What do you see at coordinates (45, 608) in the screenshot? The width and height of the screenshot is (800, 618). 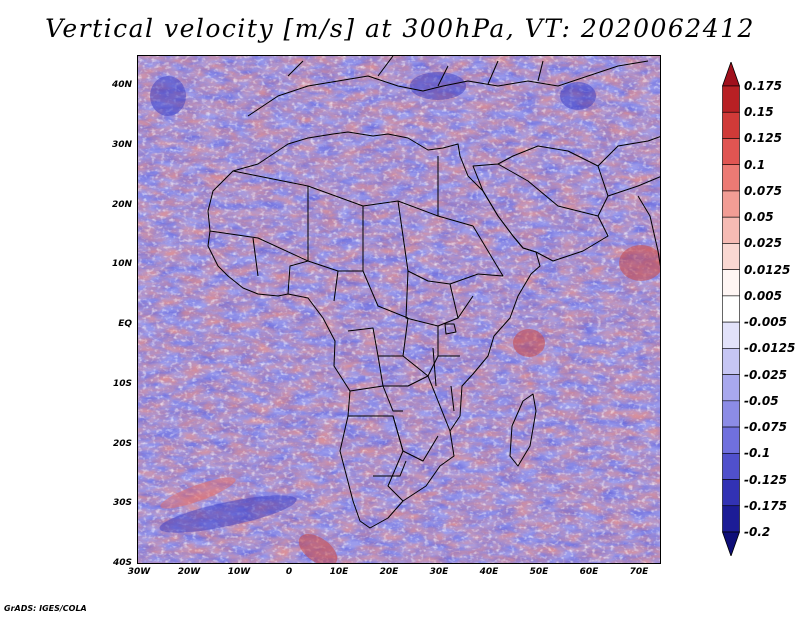 I see `footer-credit: GrADS: IGES/COLA` at bounding box center [45, 608].